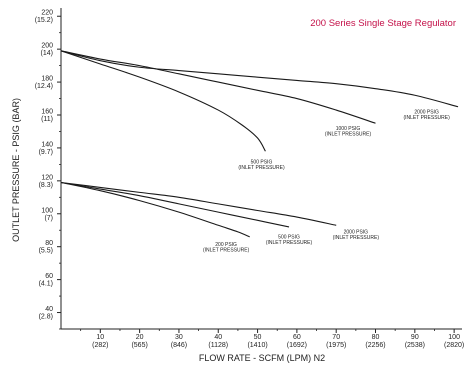 Image resolution: width=466 pixels, height=369 pixels. Describe the element at coordinates (47, 177) in the screenshot. I see `y-tick-label: 120` at that location.